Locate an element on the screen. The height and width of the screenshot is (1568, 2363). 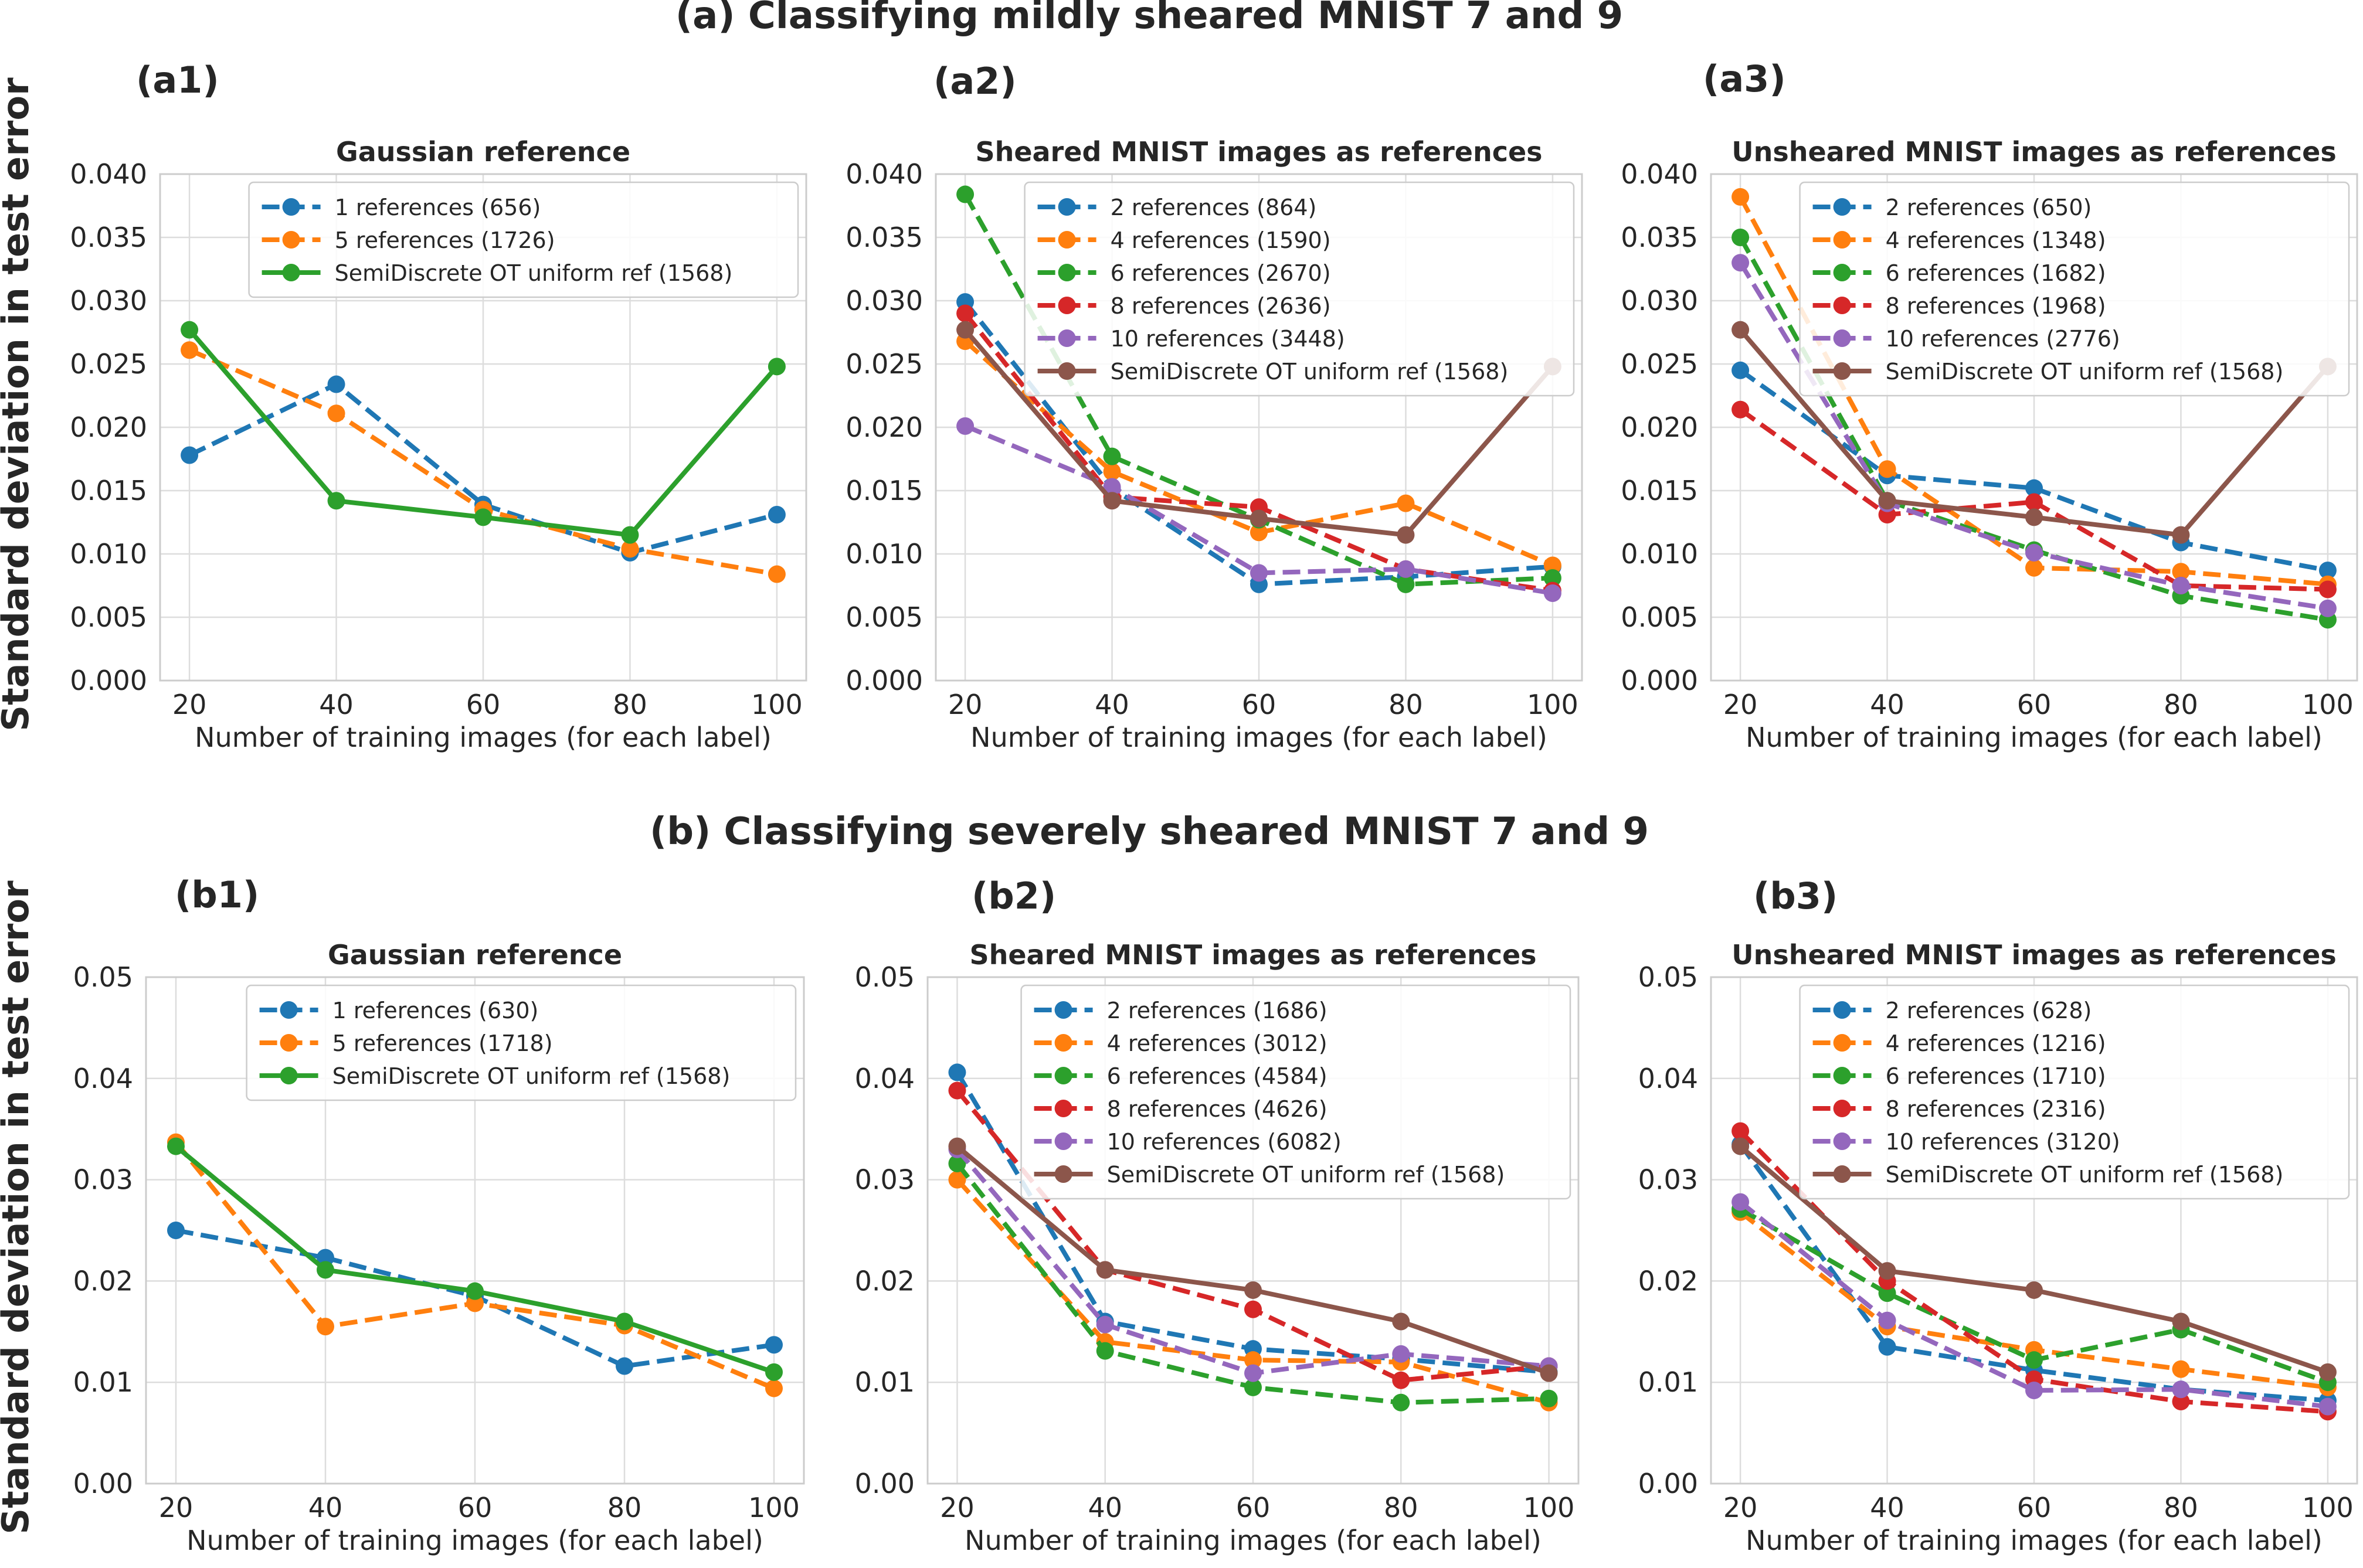
legend-entry-label: 4 references (1348) is located at coordinates (1996, 240).